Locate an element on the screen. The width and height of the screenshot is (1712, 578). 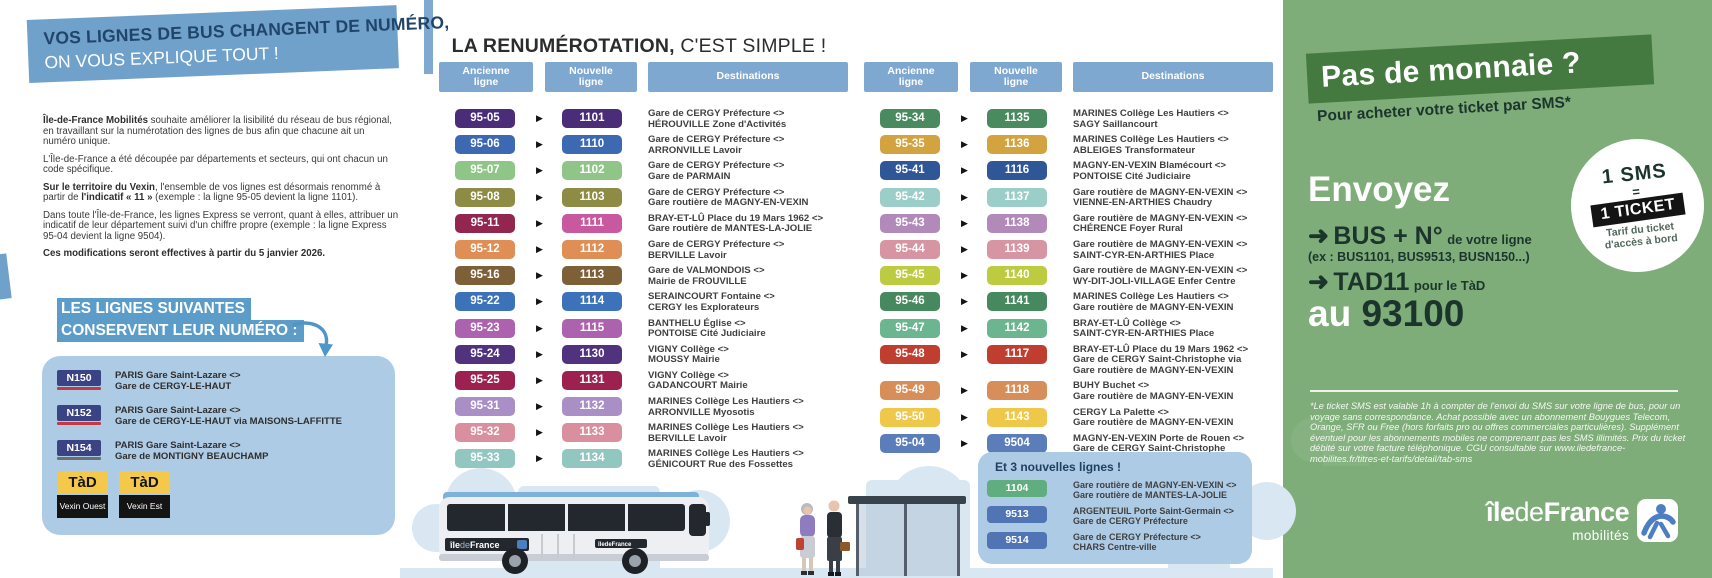
shelter-glass is located at coordinates (908, 540).